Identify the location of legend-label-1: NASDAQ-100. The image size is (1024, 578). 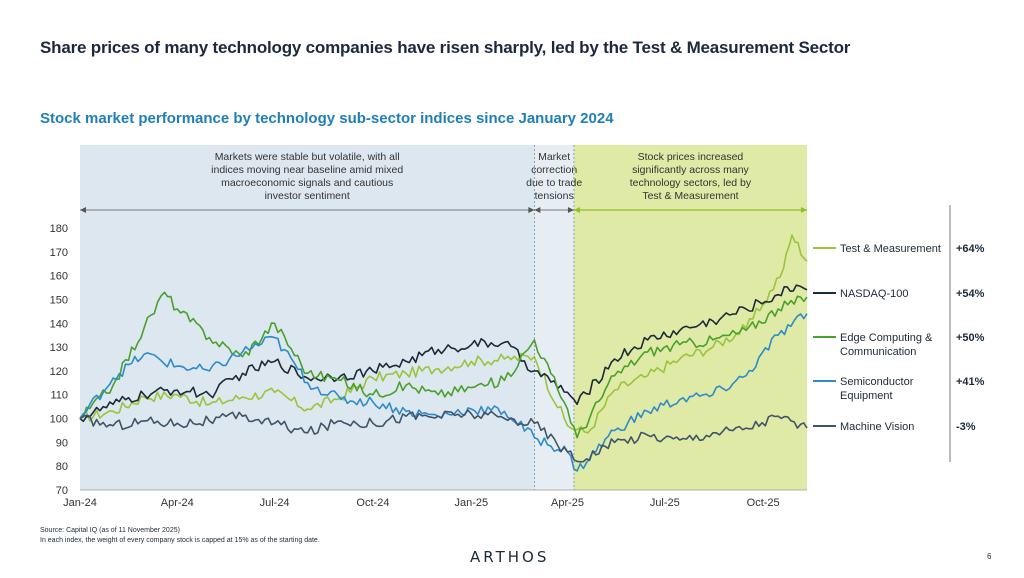
(874, 294).